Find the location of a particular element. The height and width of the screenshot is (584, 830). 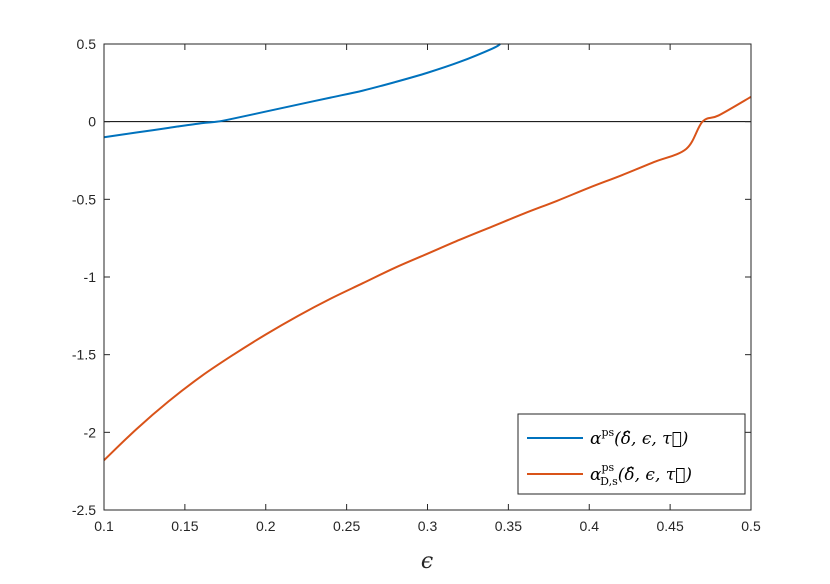

legend-box is located at coordinates (631, 454).